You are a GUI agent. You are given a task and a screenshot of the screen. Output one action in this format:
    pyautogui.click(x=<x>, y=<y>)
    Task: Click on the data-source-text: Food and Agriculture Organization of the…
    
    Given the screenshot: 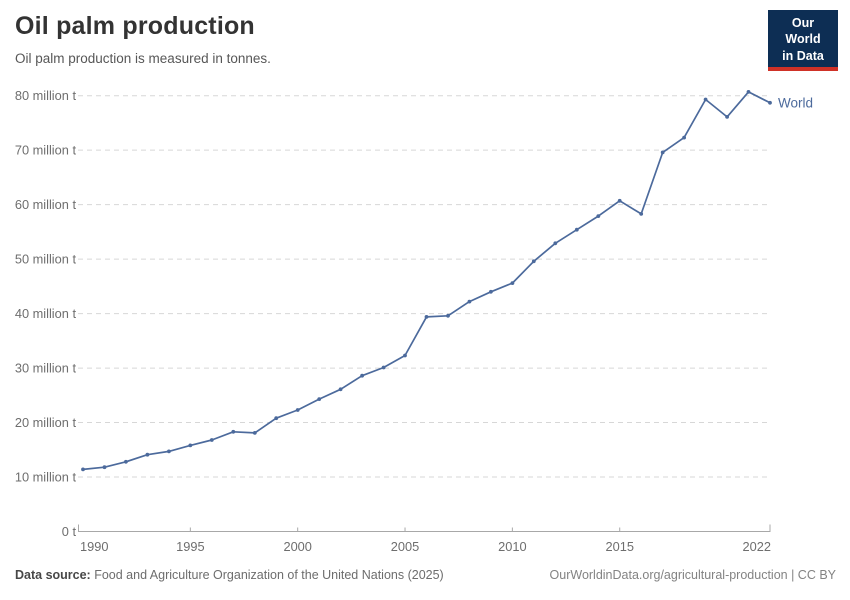 What is the action you would take?
    pyautogui.click(x=267, y=575)
    